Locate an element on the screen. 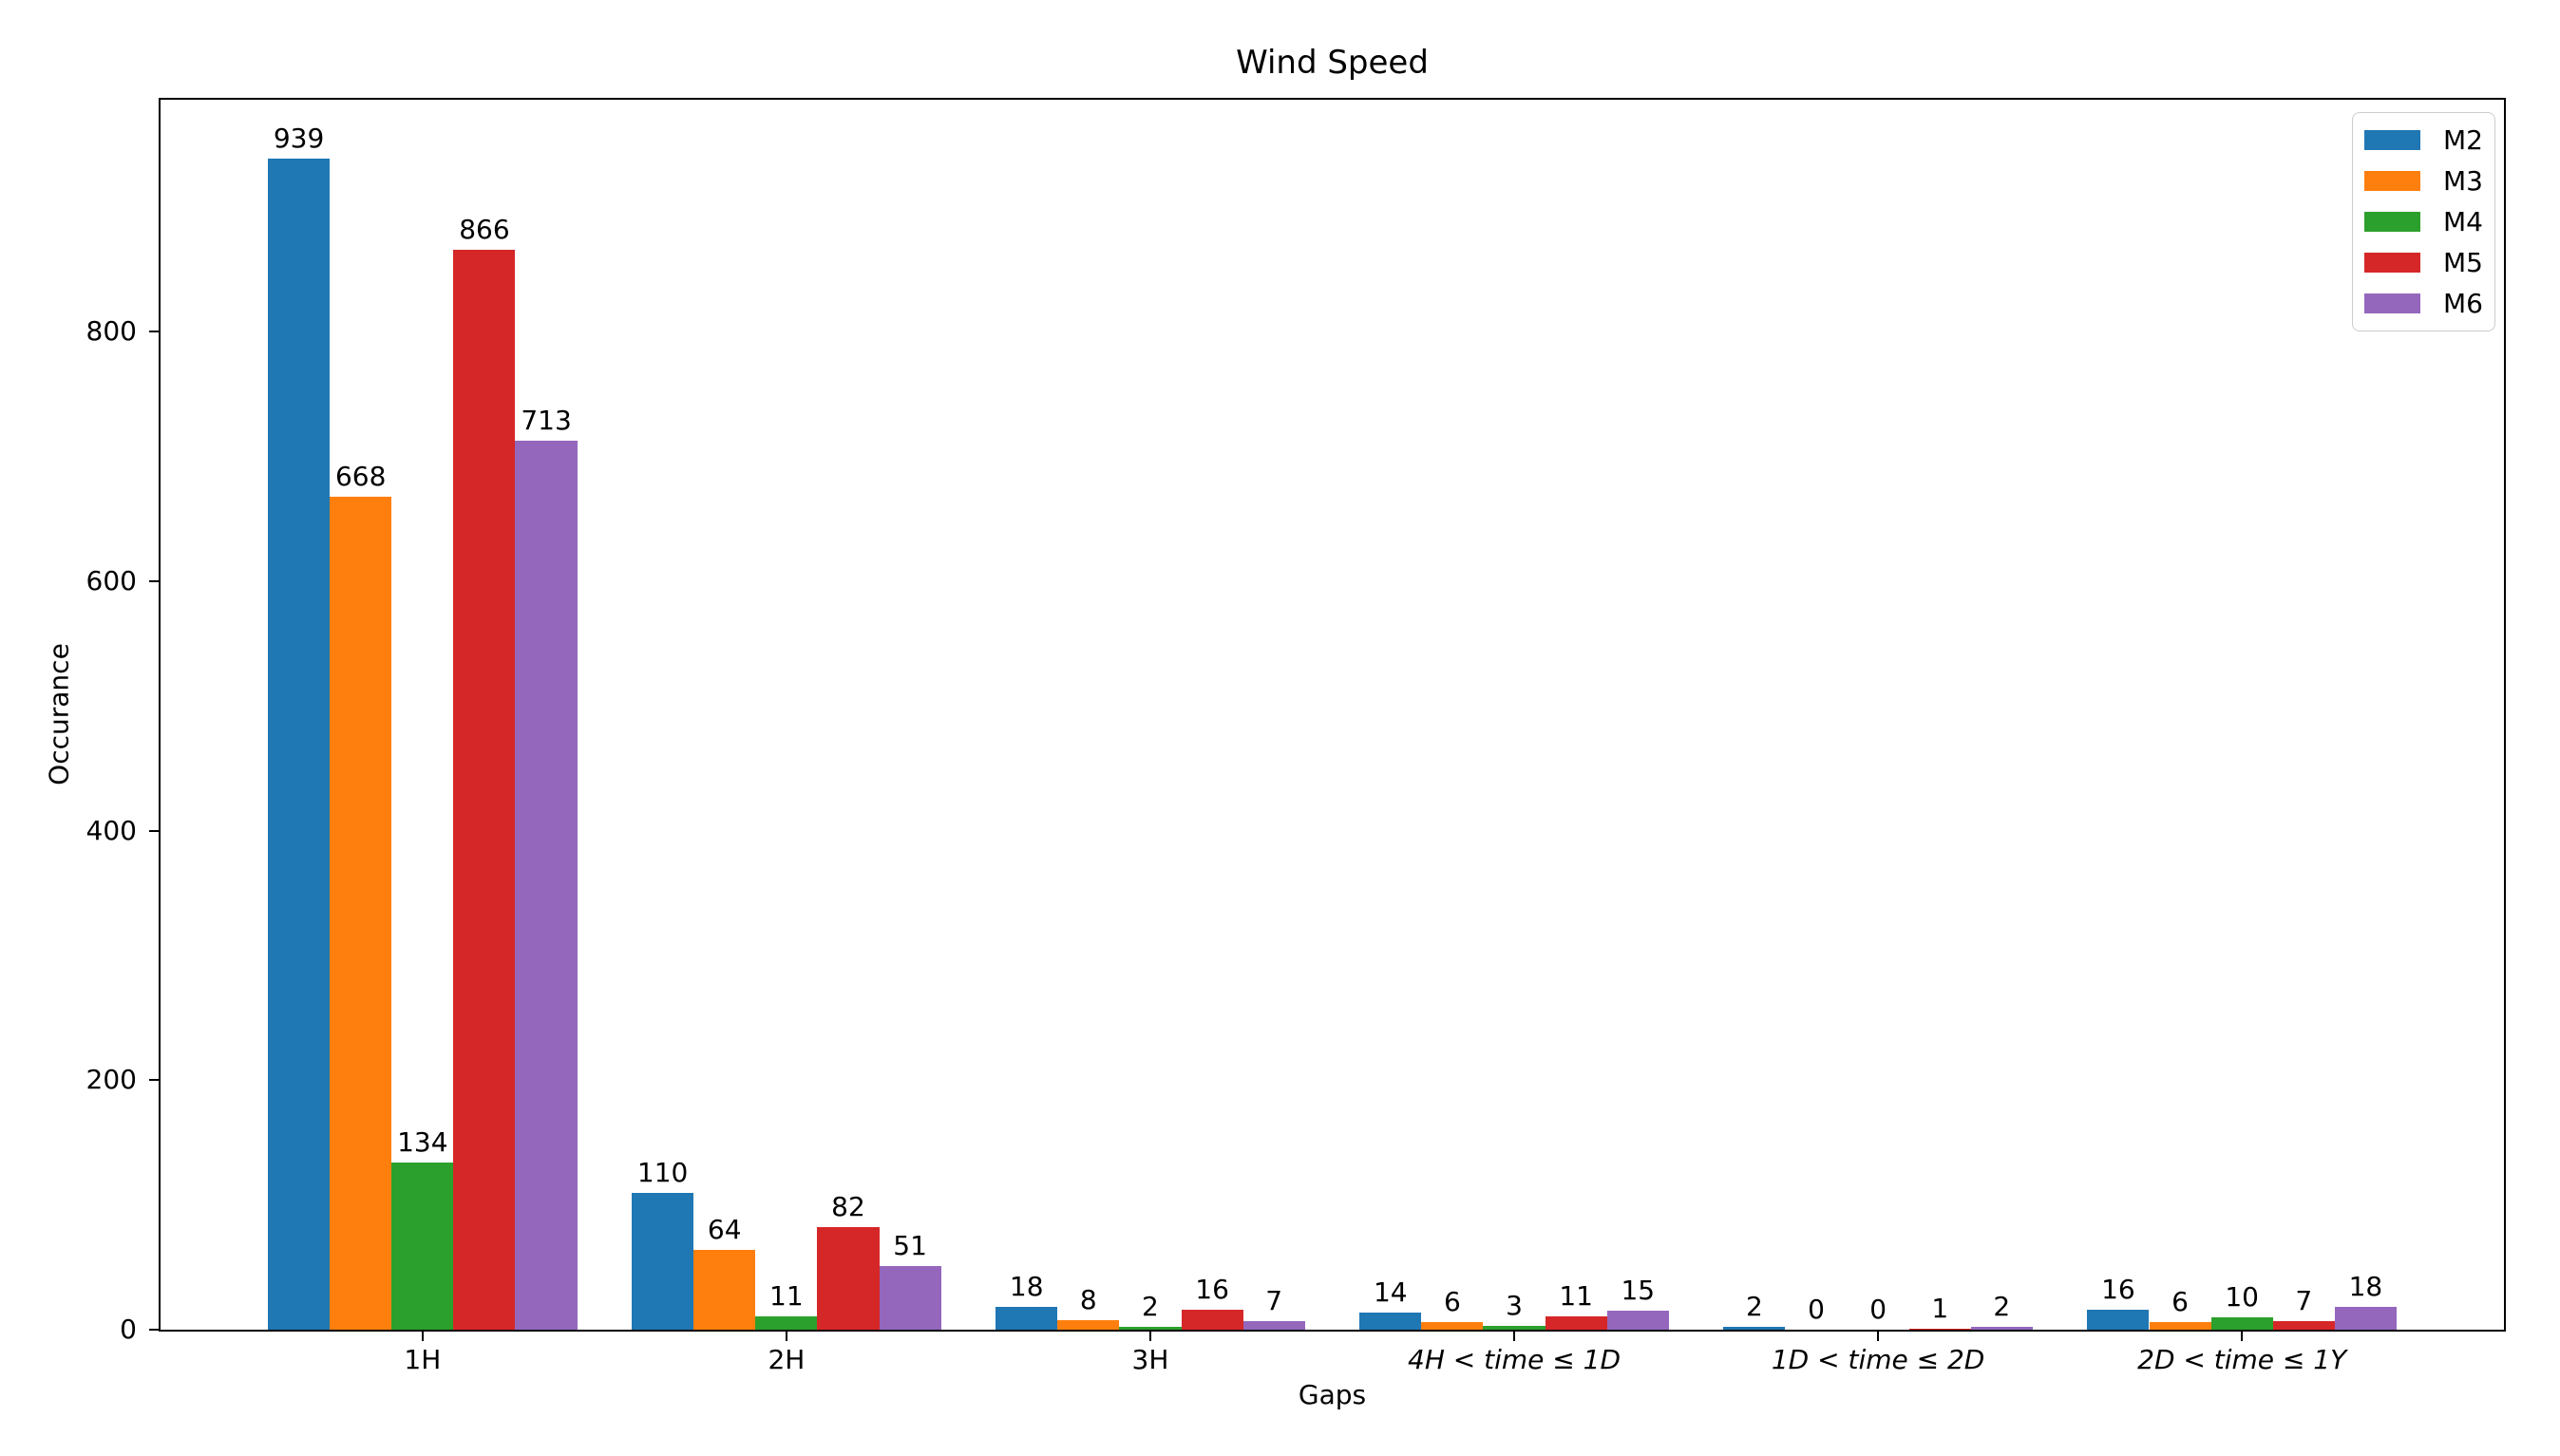  bar-value-label: 14 is located at coordinates (1390, 1292).